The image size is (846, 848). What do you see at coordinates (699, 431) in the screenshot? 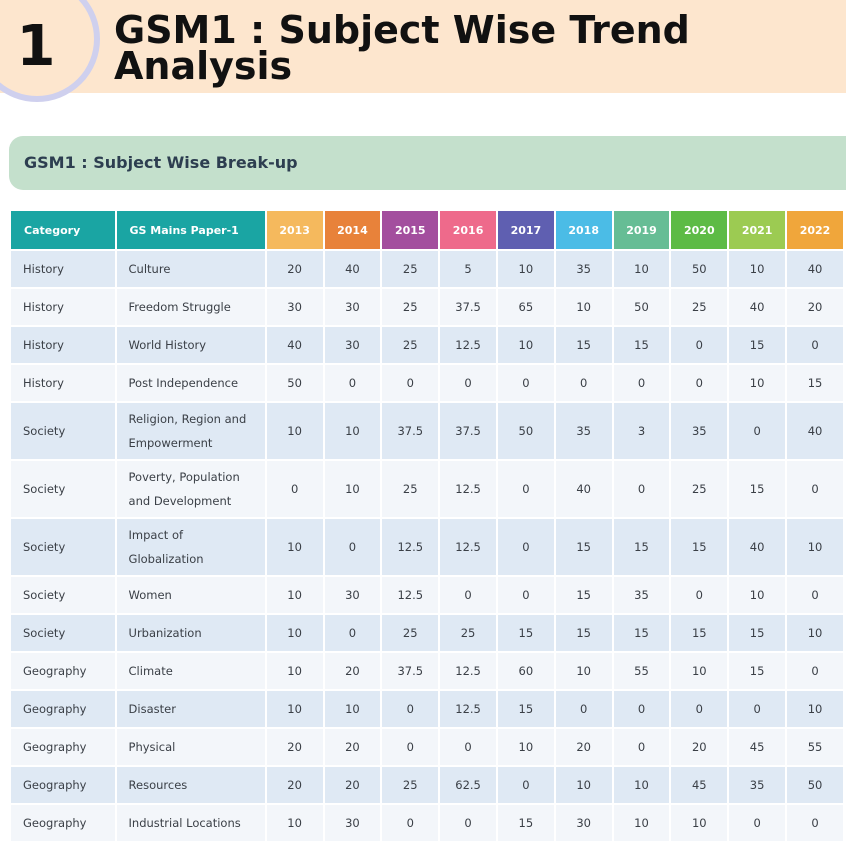
I see `cell-value-2020: 35` at bounding box center [699, 431].